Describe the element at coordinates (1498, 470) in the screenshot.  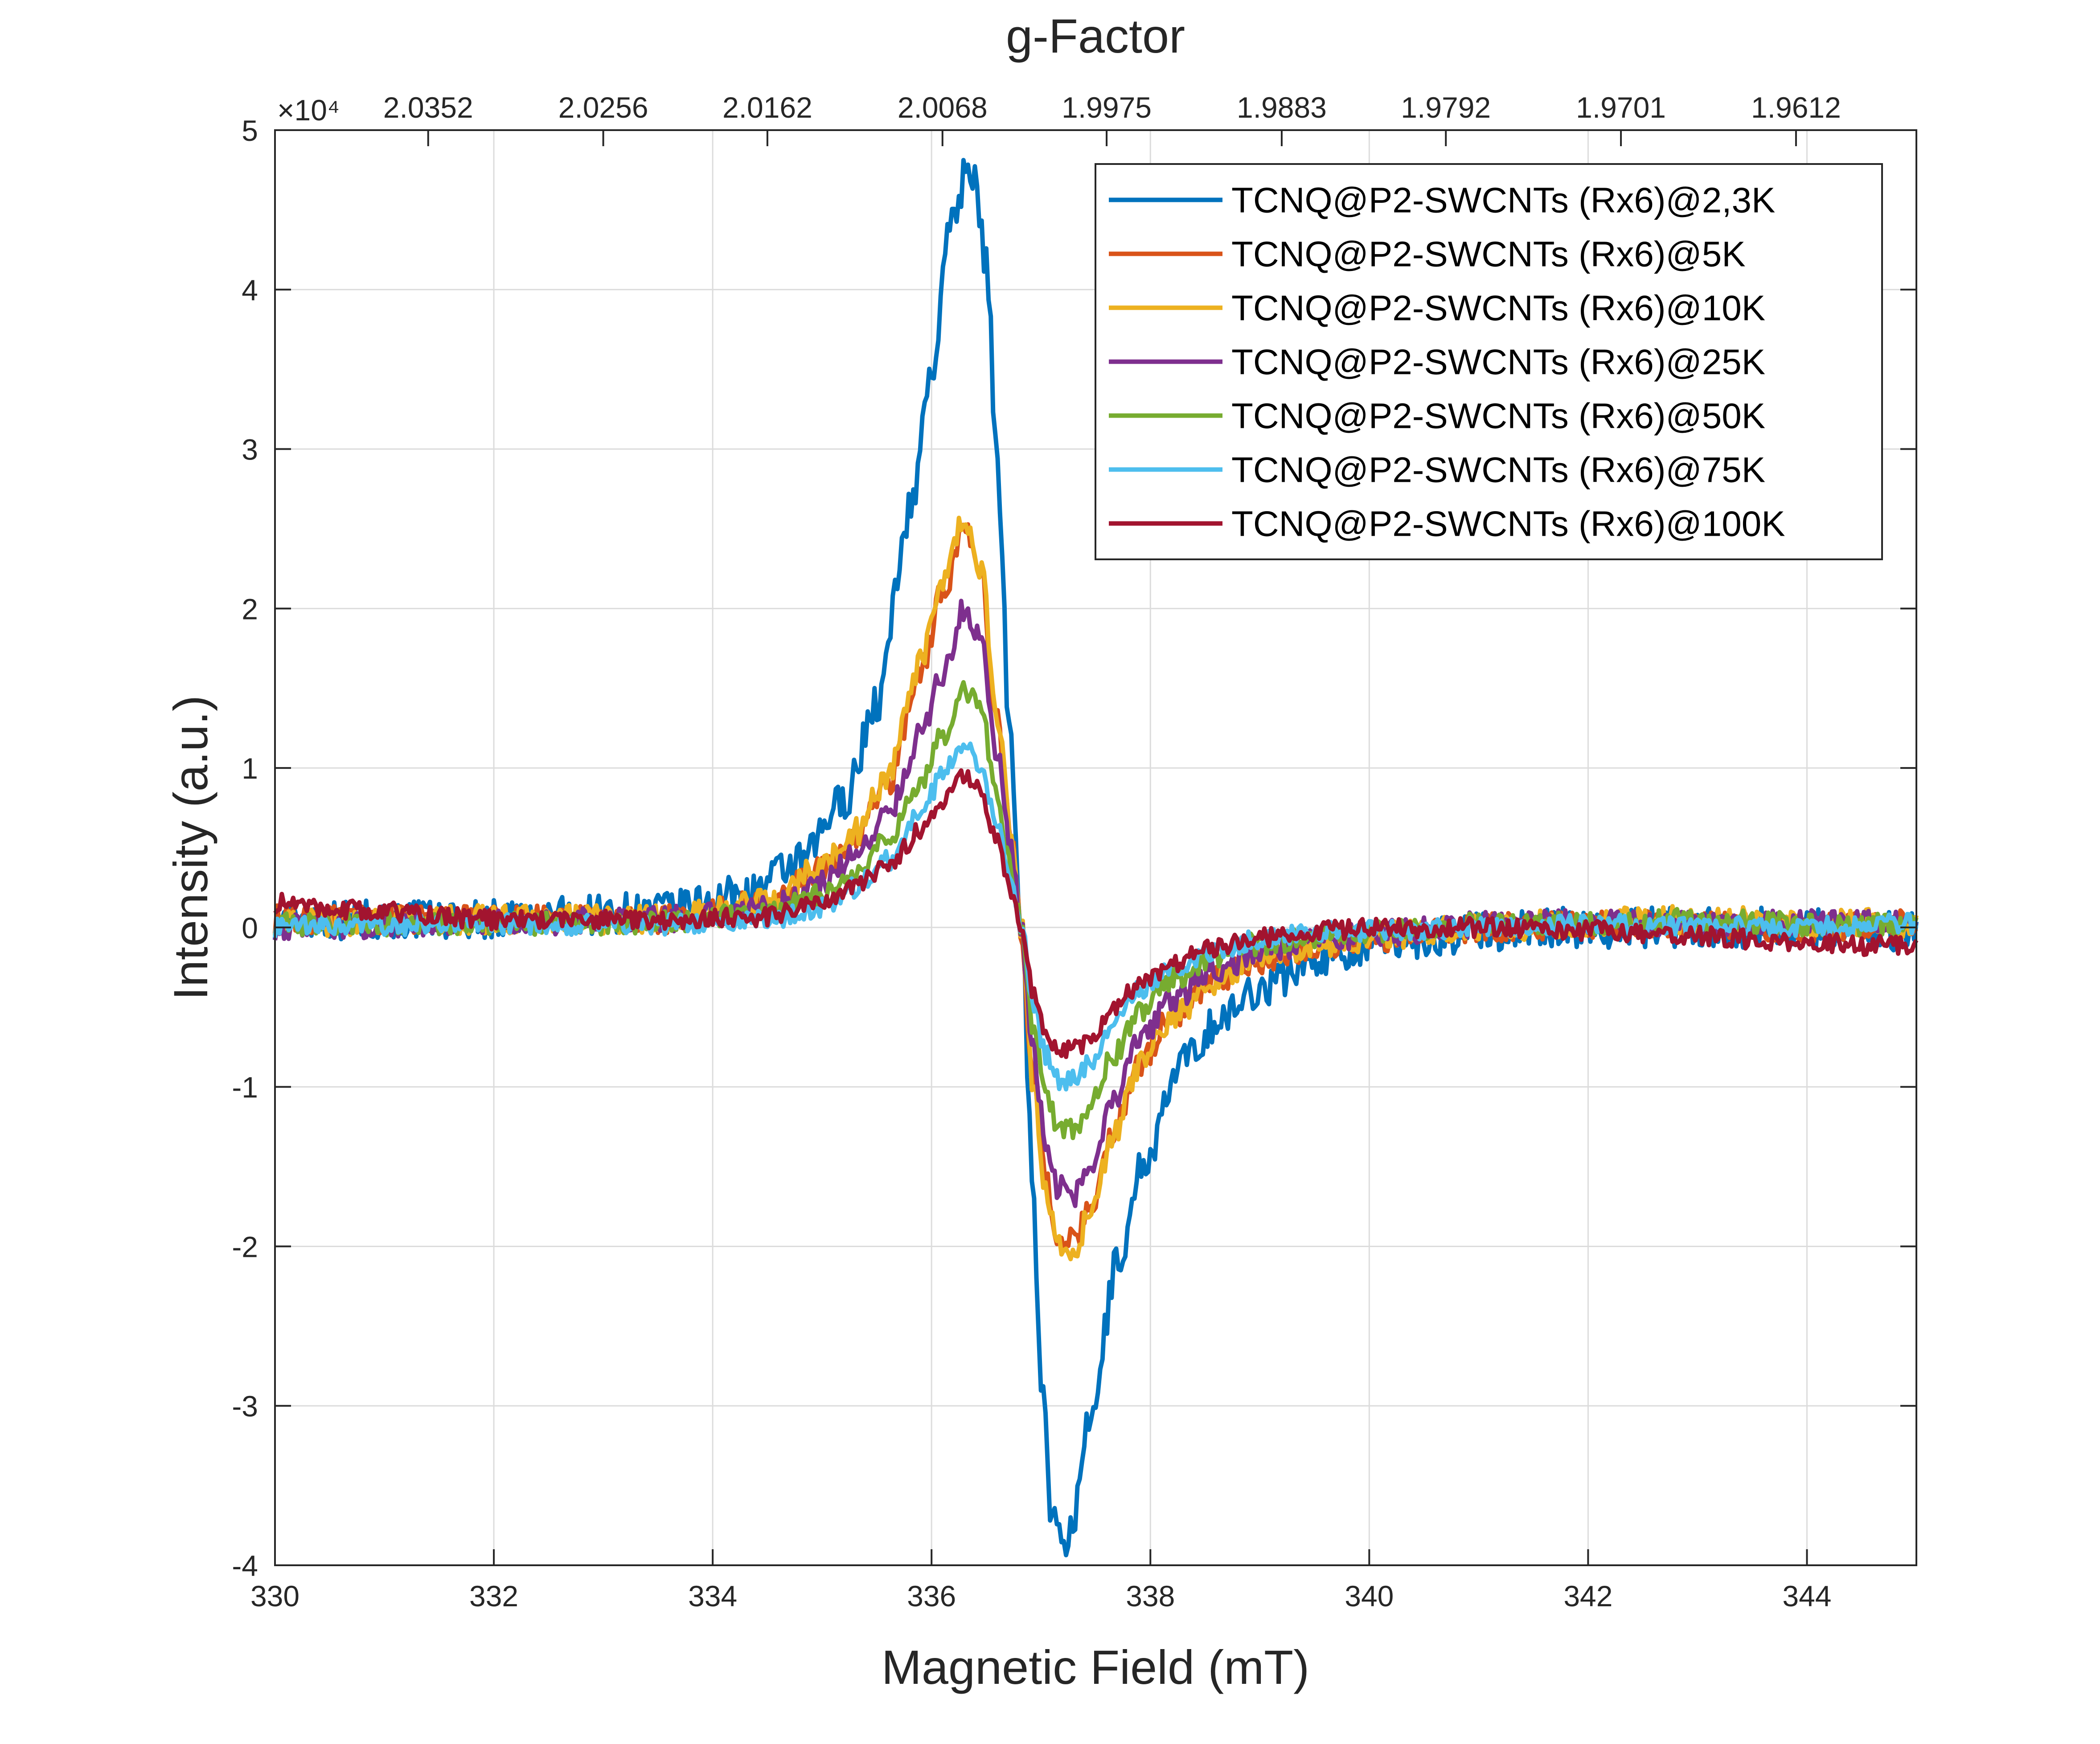
I see `legend-entry: TCNQ@P2-SWCNTs (Rx6)@75K` at that location.